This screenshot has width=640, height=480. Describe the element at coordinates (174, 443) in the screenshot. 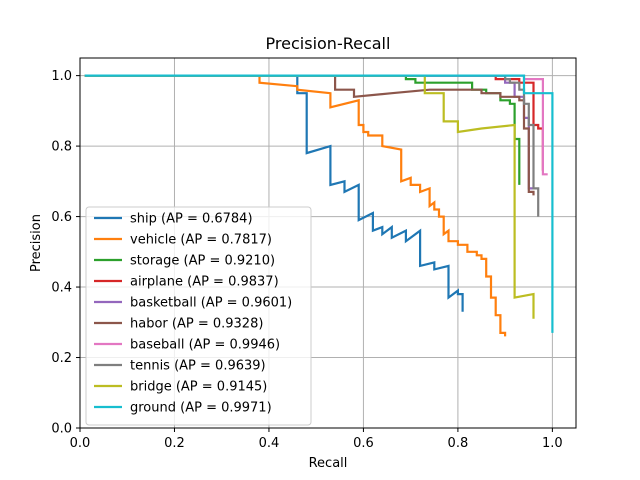

I see `x-tick-label: 0.2` at that location.